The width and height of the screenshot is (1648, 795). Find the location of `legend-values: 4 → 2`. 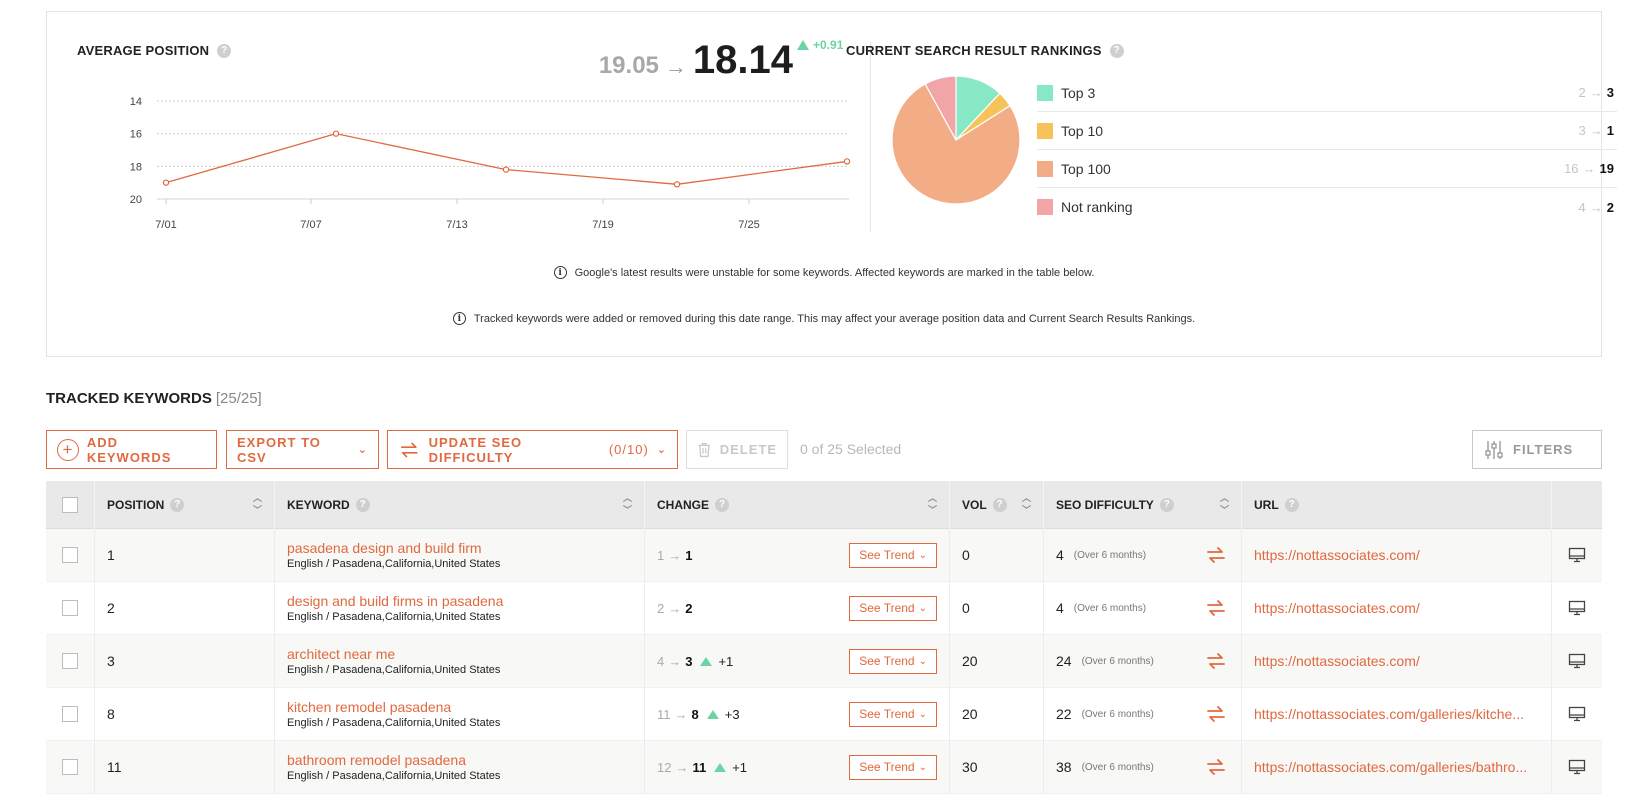

legend-values: 4 → 2 is located at coordinates (1598, 207).